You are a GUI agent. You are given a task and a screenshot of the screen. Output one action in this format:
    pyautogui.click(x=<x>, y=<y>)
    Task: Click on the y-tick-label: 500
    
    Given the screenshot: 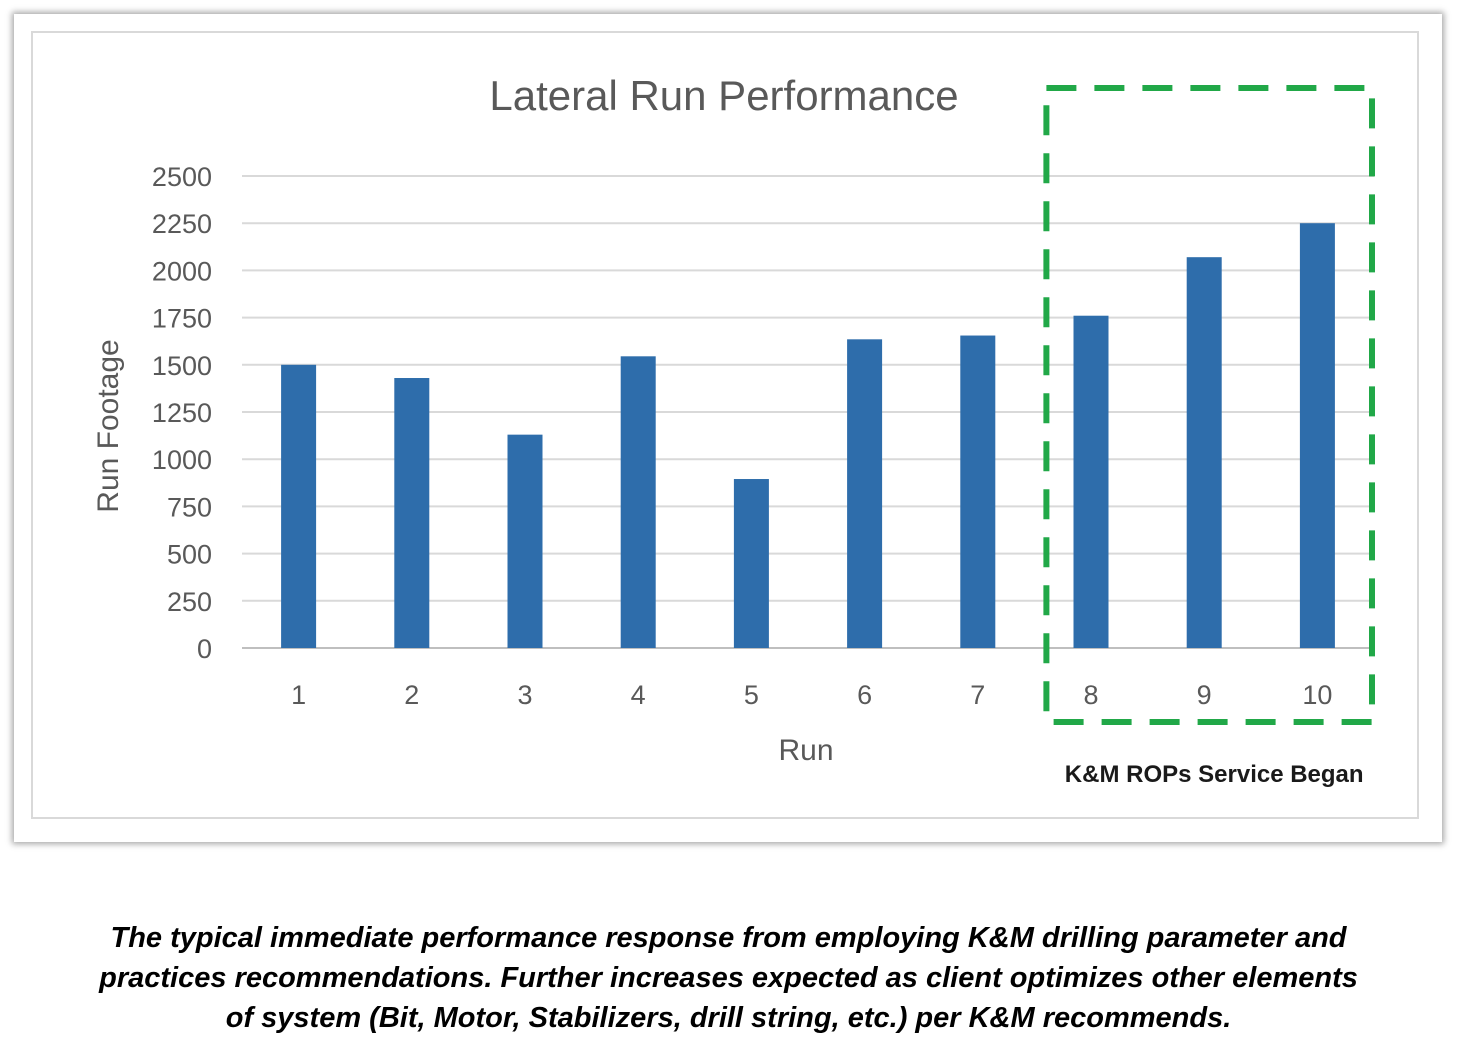 What is the action you would take?
    pyautogui.click(x=189, y=555)
    